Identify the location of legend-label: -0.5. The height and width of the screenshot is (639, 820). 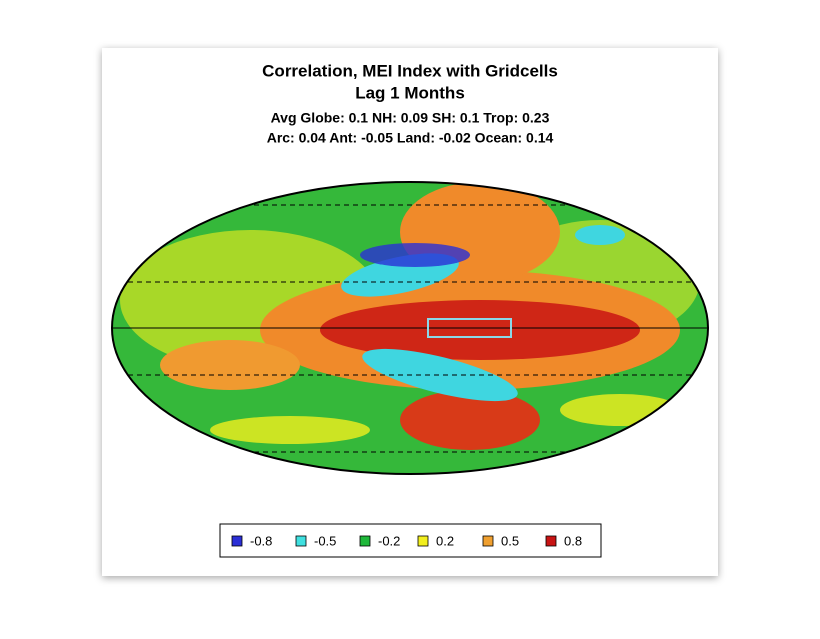
(325, 540).